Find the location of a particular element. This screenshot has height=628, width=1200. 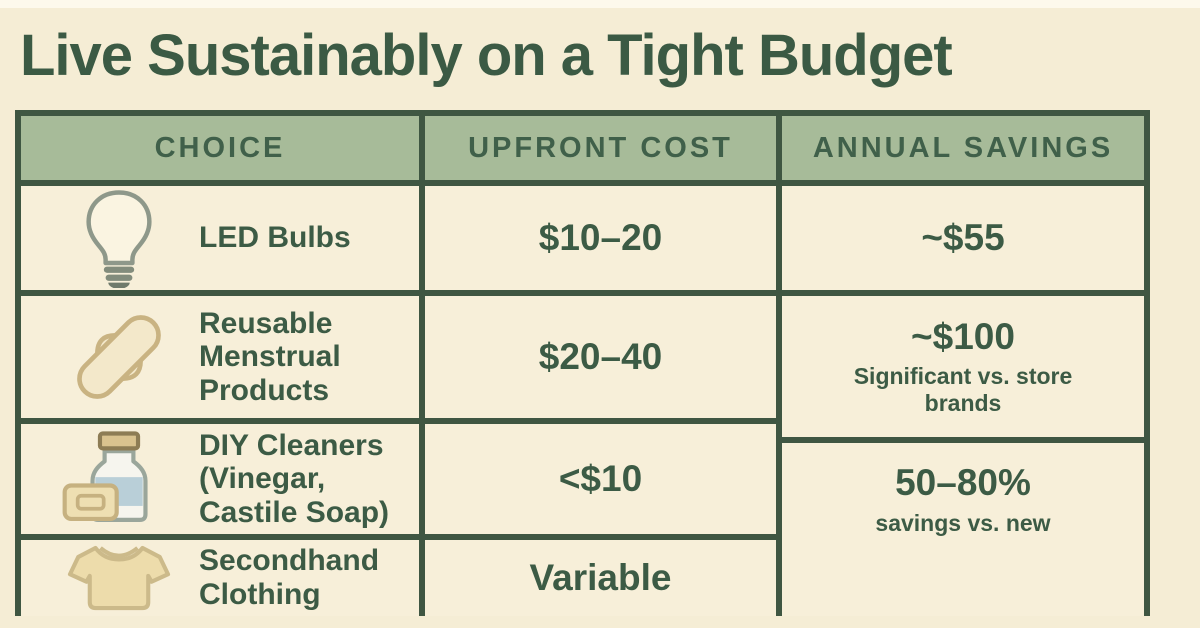

menstrual-pad-icon is located at coordinates (119, 357).